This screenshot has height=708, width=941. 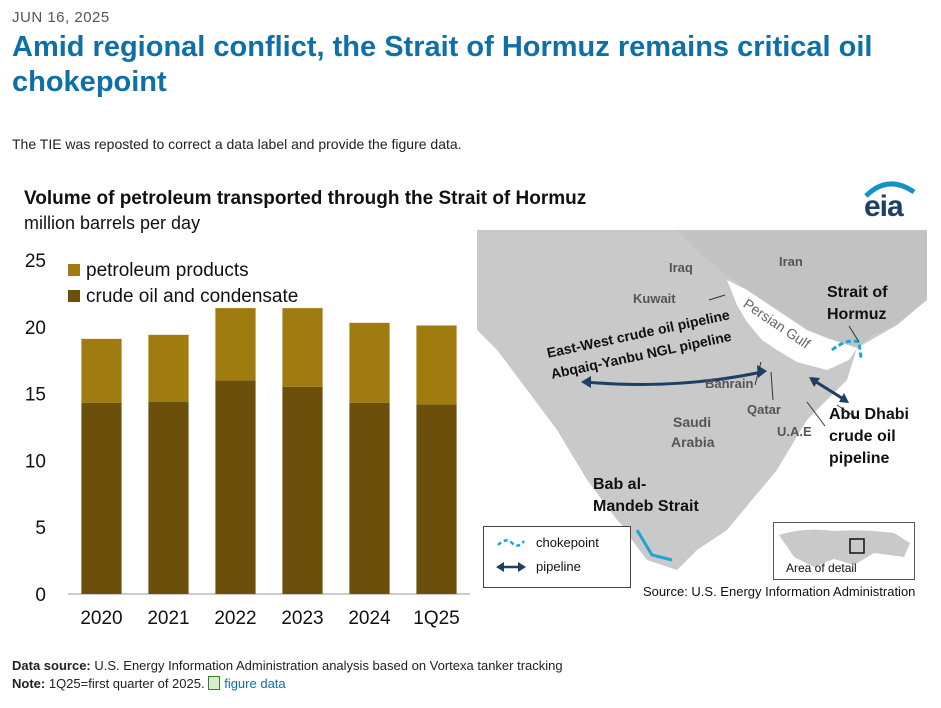 I want to click on map-east-west-pipeline, so click(x=673, y=378).